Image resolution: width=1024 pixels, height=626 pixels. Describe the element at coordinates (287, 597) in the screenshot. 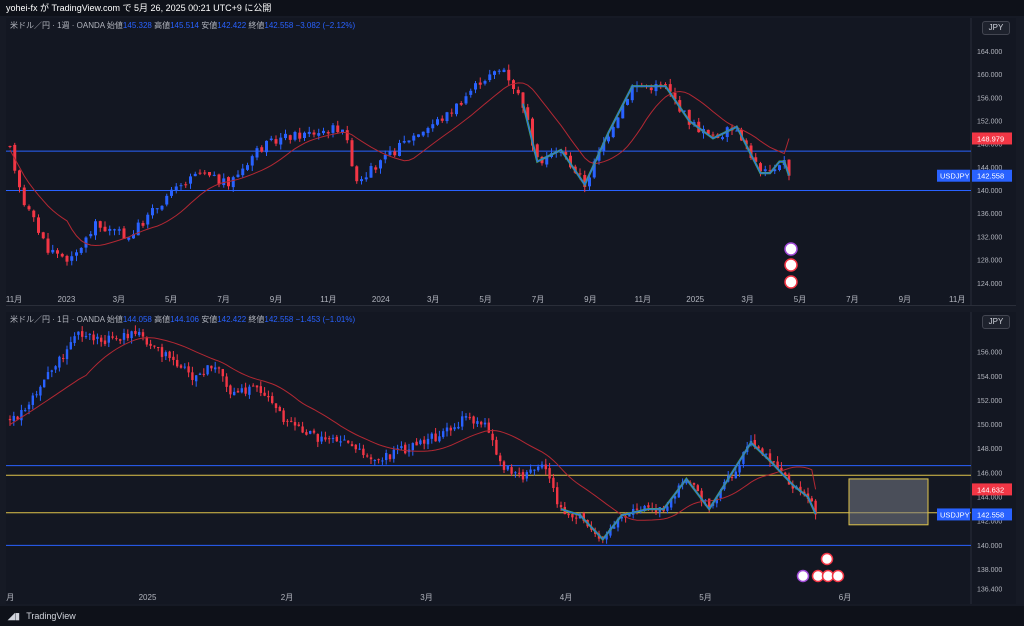

I see `time-tick-label: 2月` at that location.